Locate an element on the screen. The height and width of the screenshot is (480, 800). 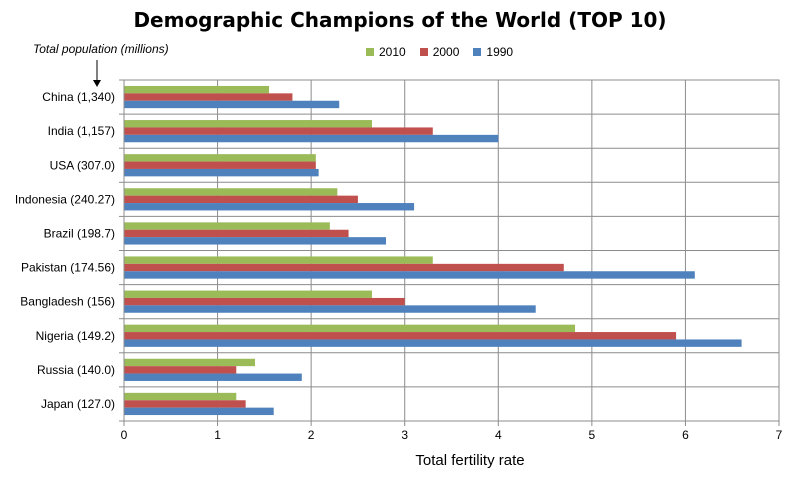
x-tick-label: 7 is located at coordinates (779, 435).